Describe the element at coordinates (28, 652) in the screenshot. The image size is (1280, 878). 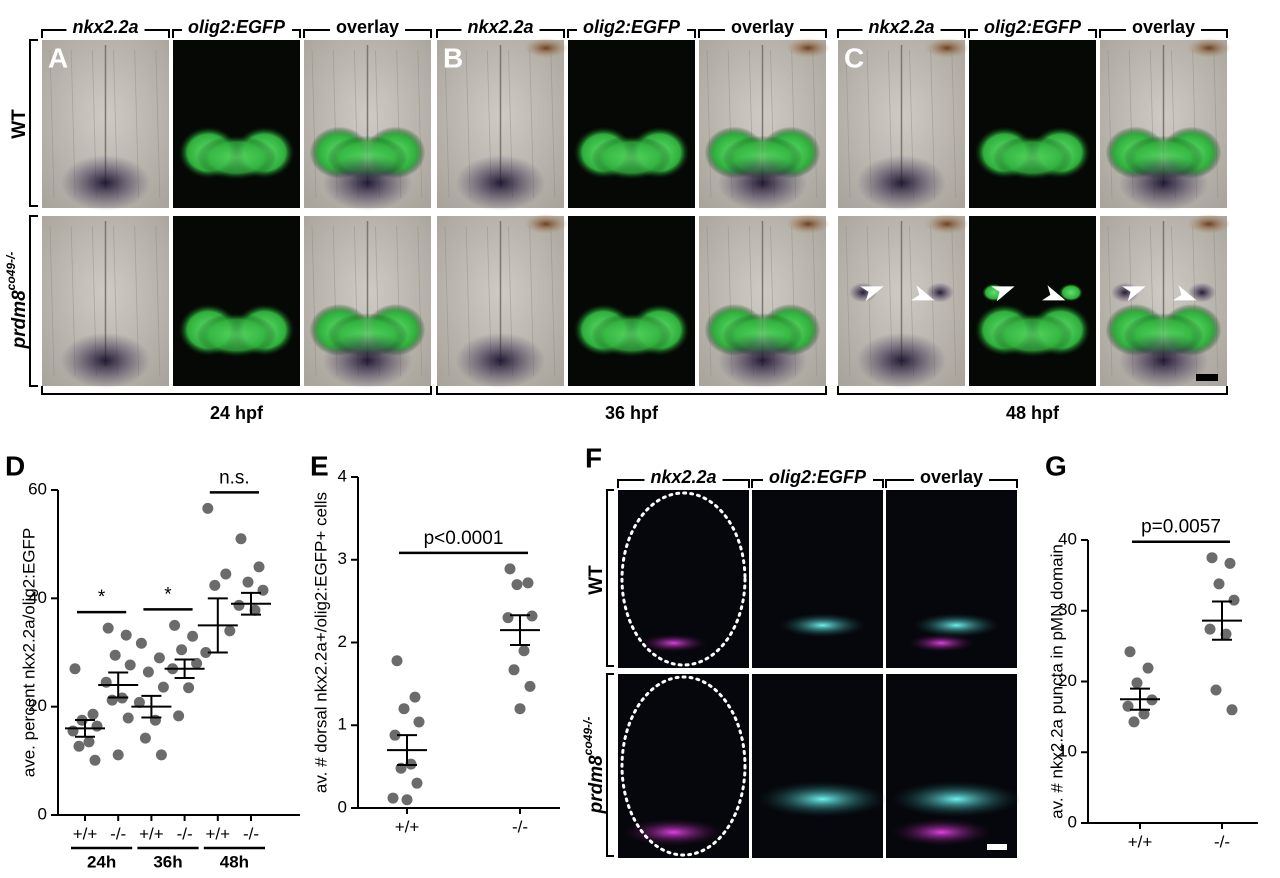
I see `y-axis-label: ave. percent nkx2.2a/olig2:EGFP` at that location.